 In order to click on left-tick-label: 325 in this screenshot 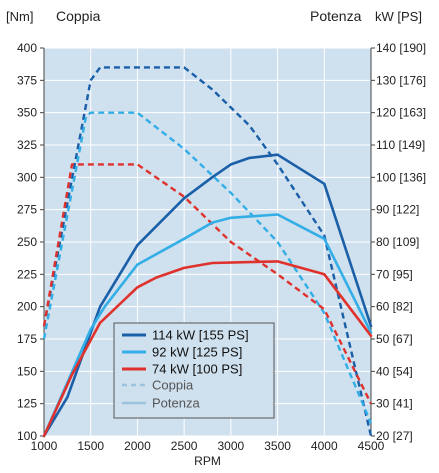, I will do `click(27, 145)`.